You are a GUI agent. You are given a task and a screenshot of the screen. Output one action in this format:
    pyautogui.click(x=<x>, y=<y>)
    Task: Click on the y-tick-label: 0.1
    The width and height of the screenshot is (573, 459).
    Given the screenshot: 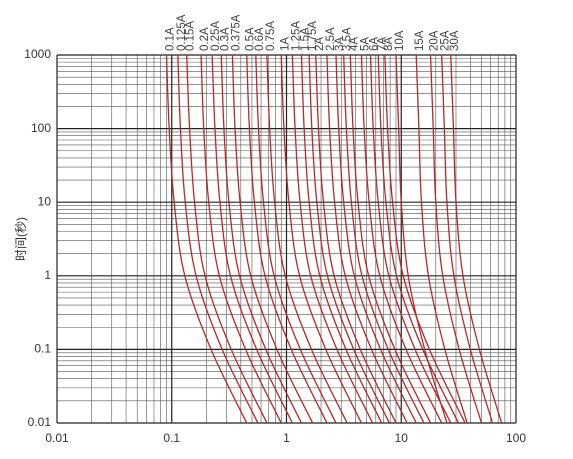 What is the action you would take?
    pyautogui.click(x=42, y=349)
    